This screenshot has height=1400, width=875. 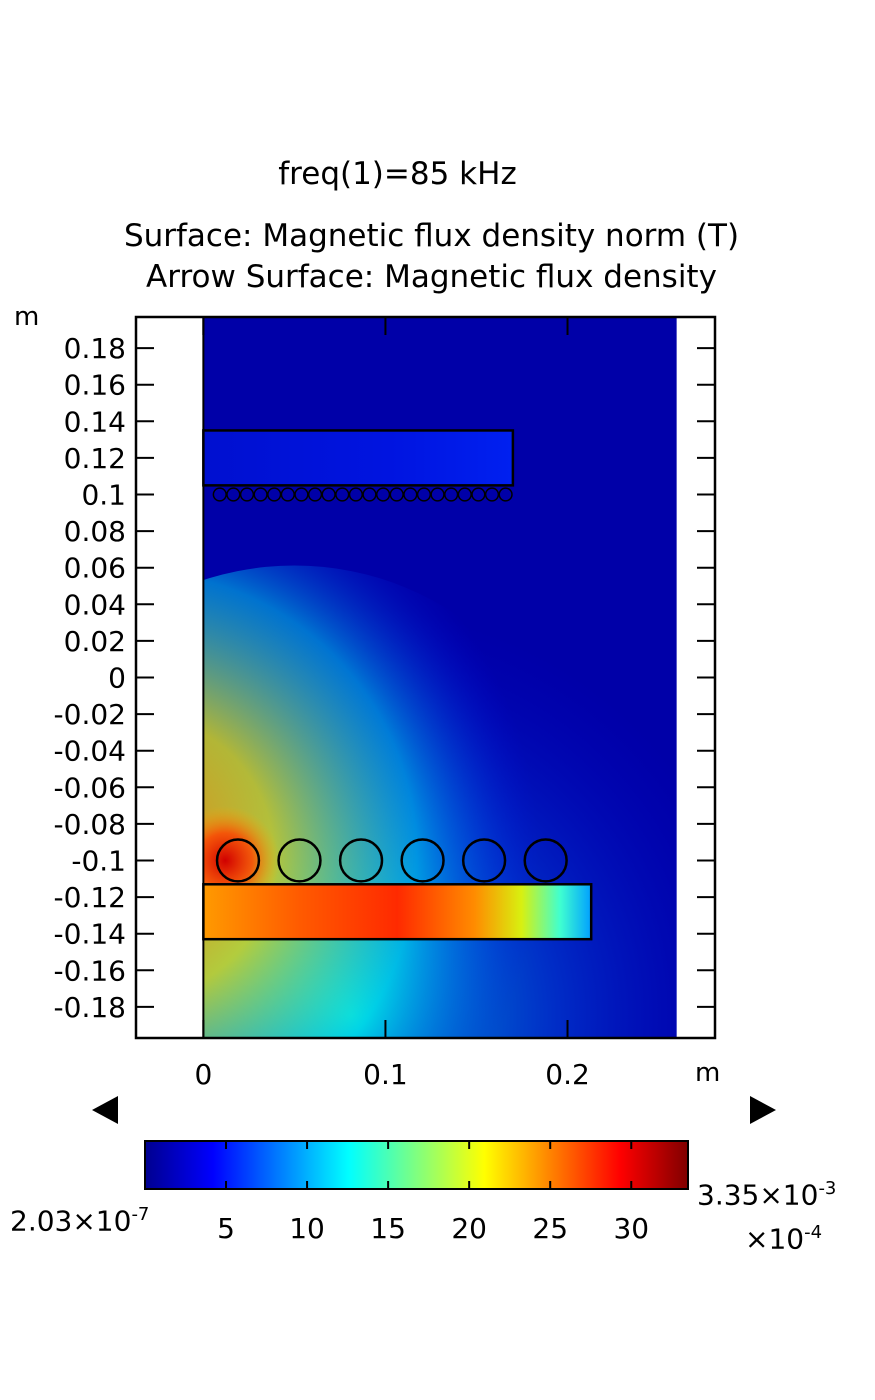 I want to click on colorbar-tick-label: 30, so click(x=631, y=1228).